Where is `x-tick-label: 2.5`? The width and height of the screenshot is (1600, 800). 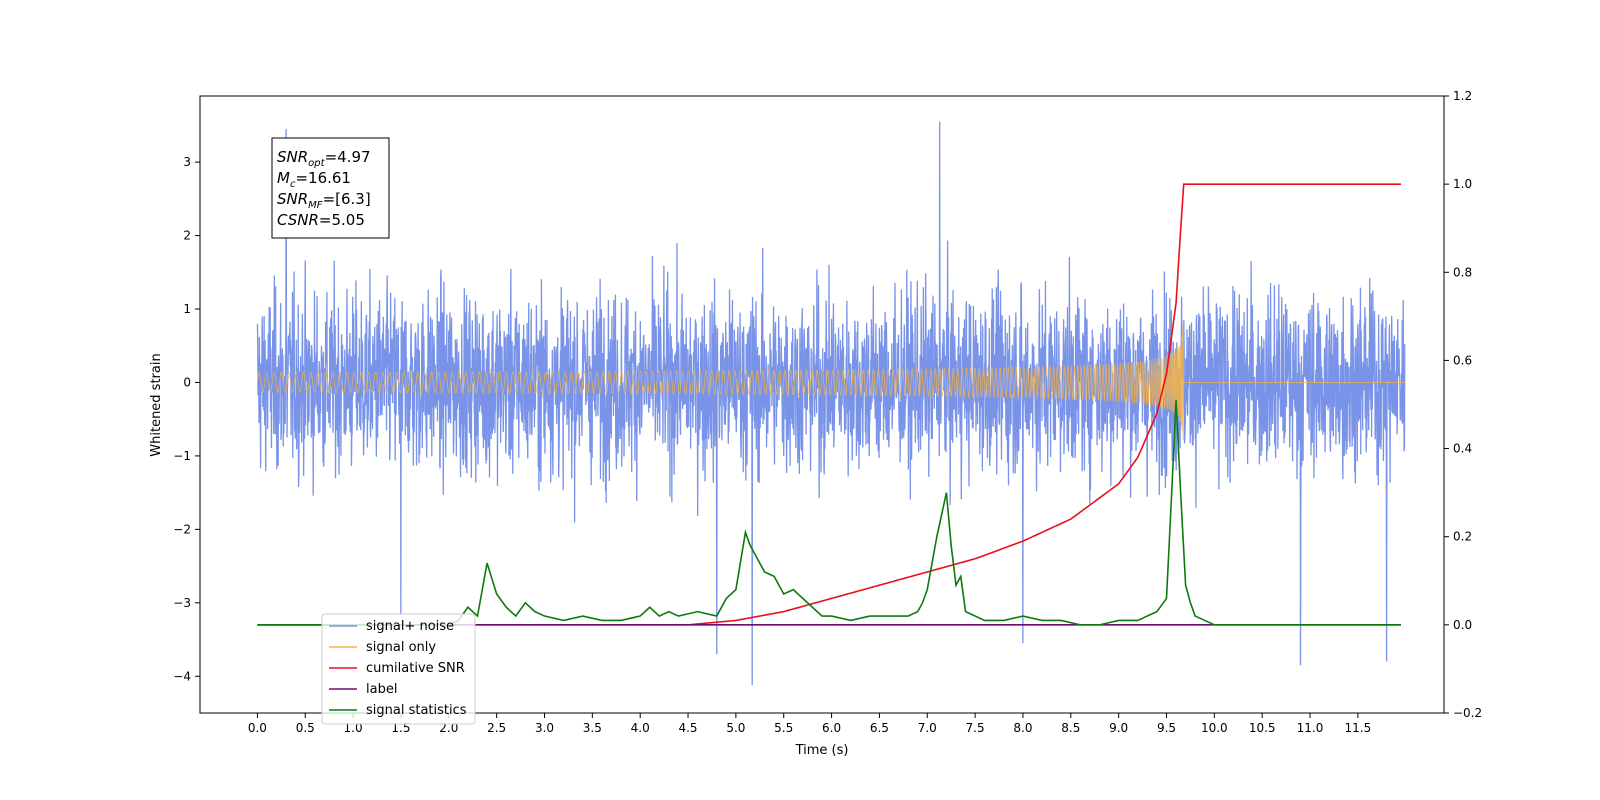 x-tick-label: 2.5 is located at coordinates (496, 728).